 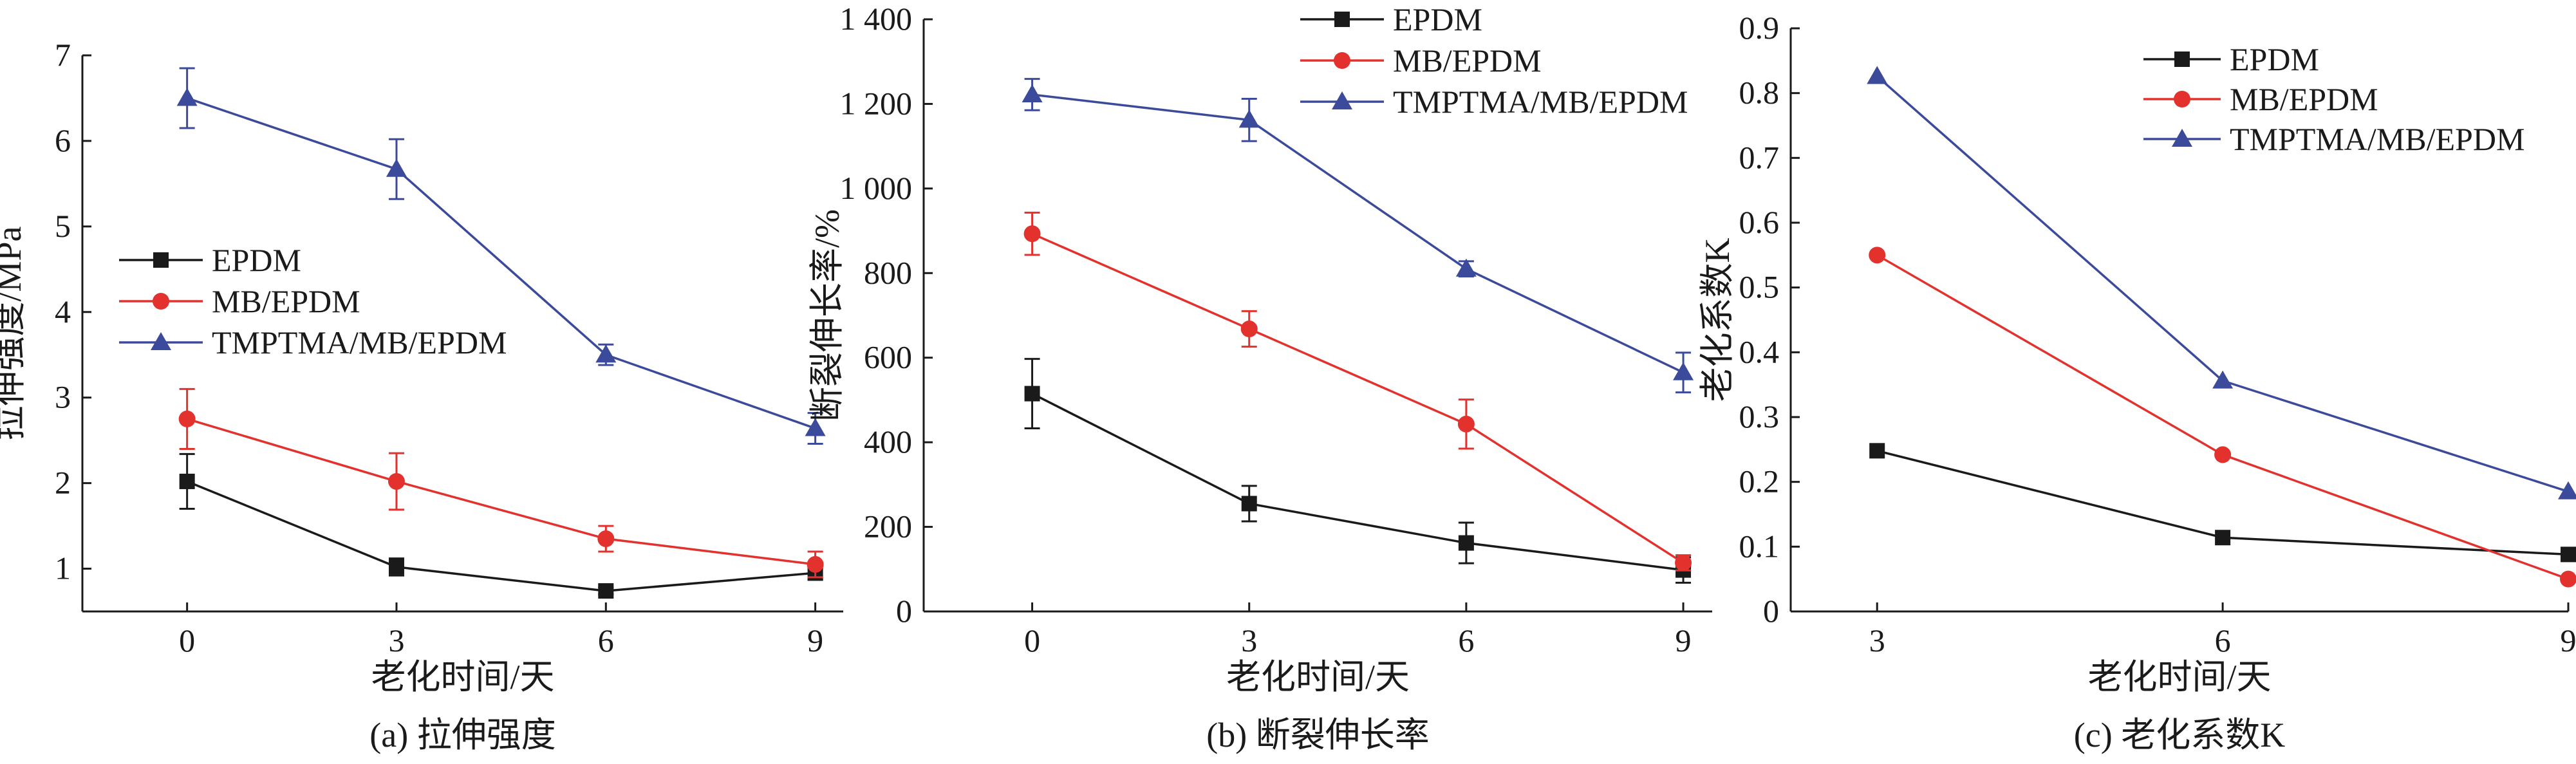 I want to click on y-tick-label: 0.8, so click(x=1759, y=93).